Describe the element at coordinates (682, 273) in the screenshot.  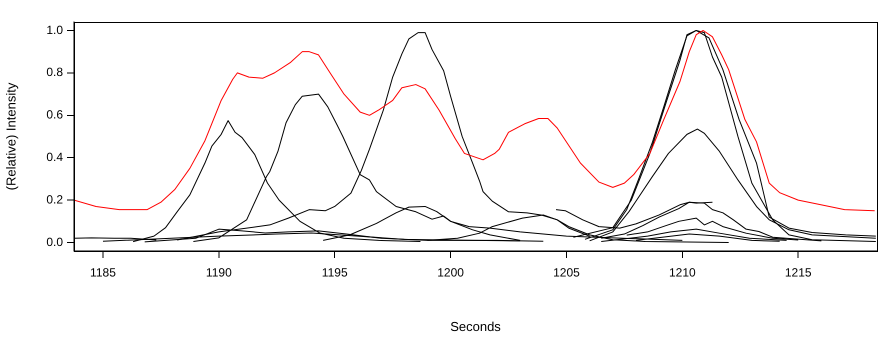
I see `x-tick-label: 1210` at that location.